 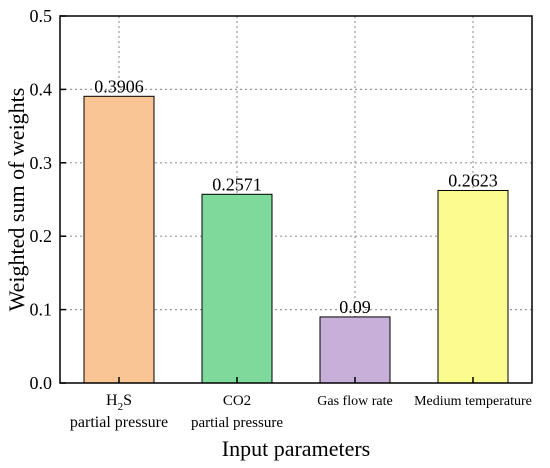 I want to click on y-tick-label: 0.1, so click(x=41, y=310).